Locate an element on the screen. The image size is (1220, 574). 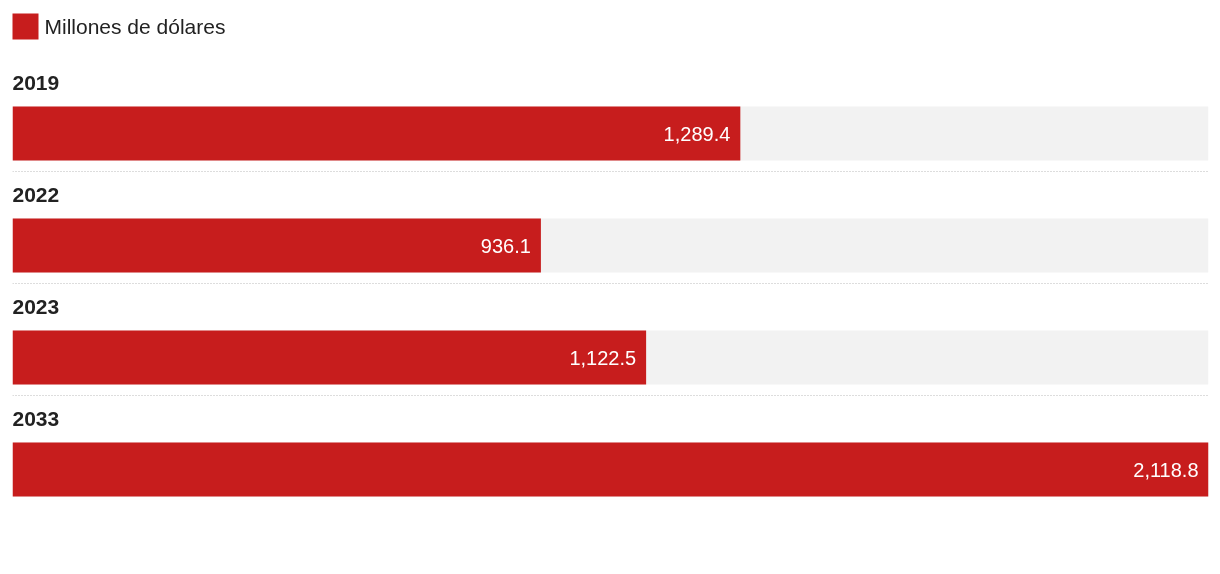
y-tick-label: 2033 is located at coordinates (36, 418).